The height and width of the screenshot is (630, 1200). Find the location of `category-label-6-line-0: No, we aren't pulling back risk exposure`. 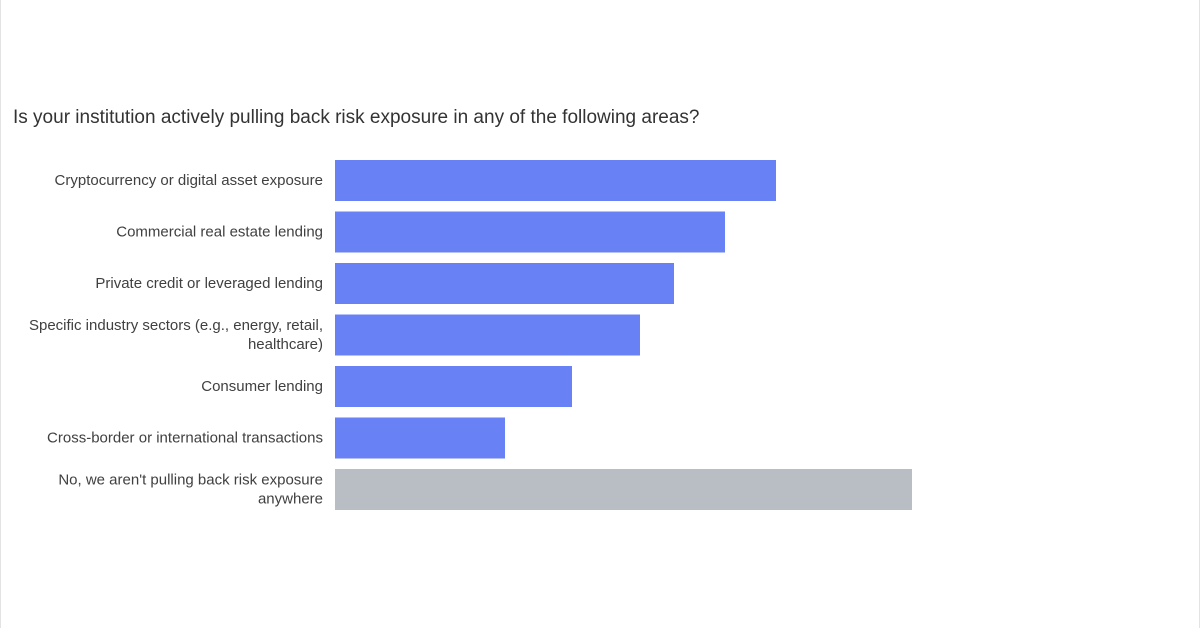

category-label-6-line-0: No, we aren't pulling back risk exposure is located at coordinates (190, 480).